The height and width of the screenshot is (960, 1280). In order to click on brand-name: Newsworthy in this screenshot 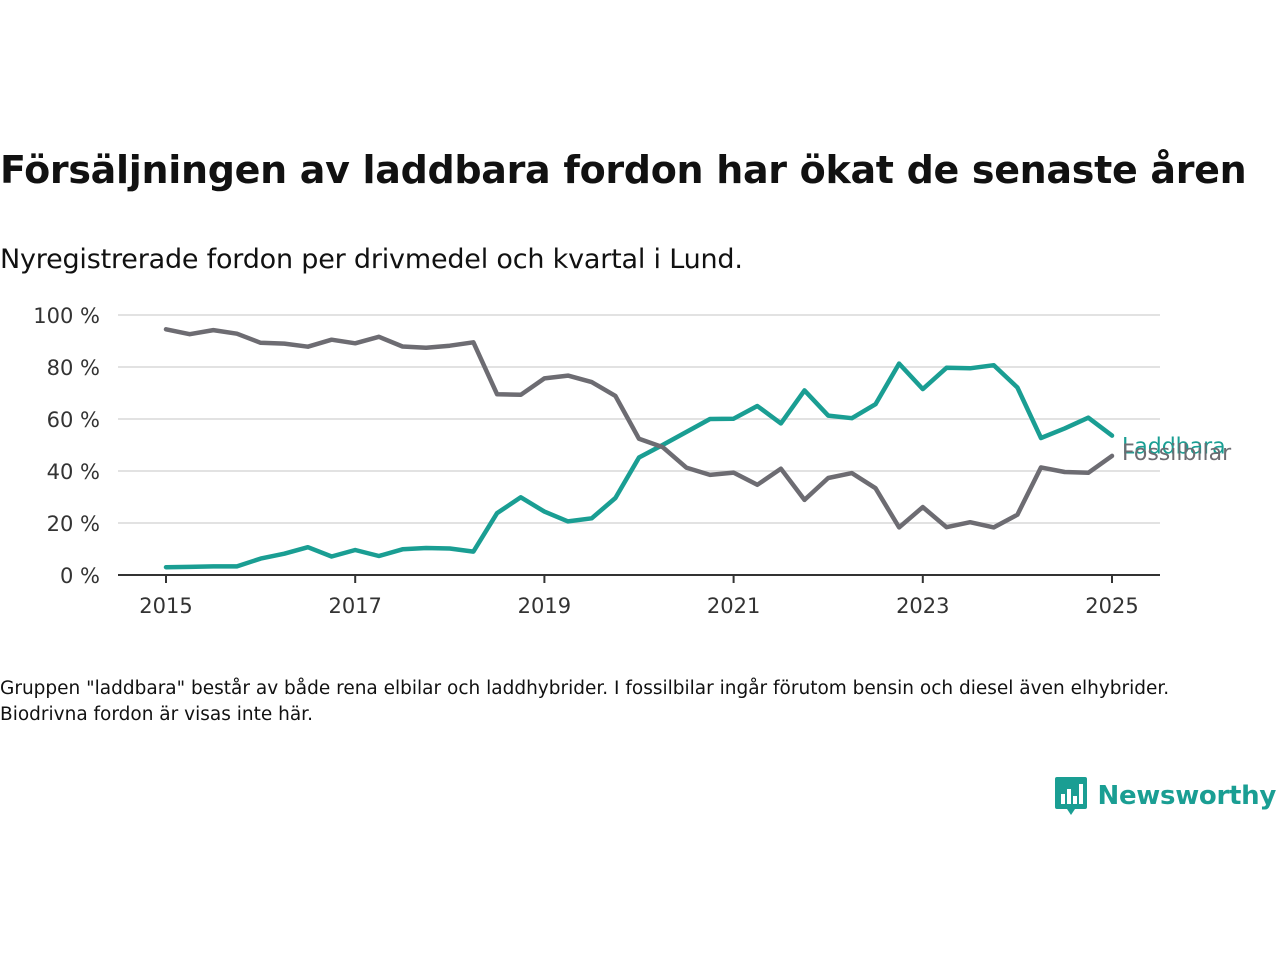, I will do `click(1187, 796)`.